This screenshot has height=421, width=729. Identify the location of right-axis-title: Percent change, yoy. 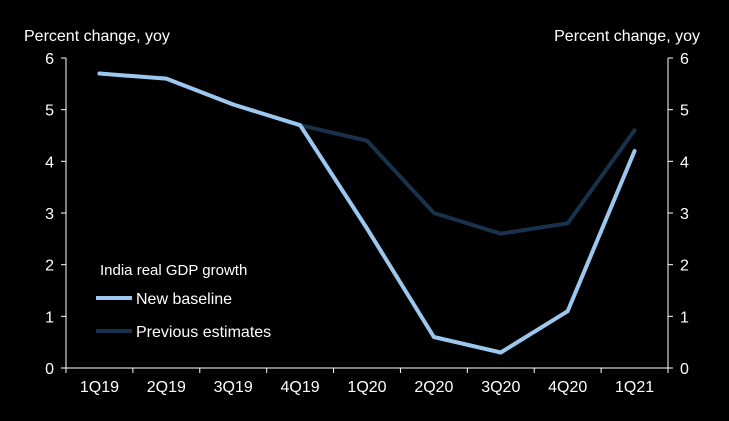
(627, 36).